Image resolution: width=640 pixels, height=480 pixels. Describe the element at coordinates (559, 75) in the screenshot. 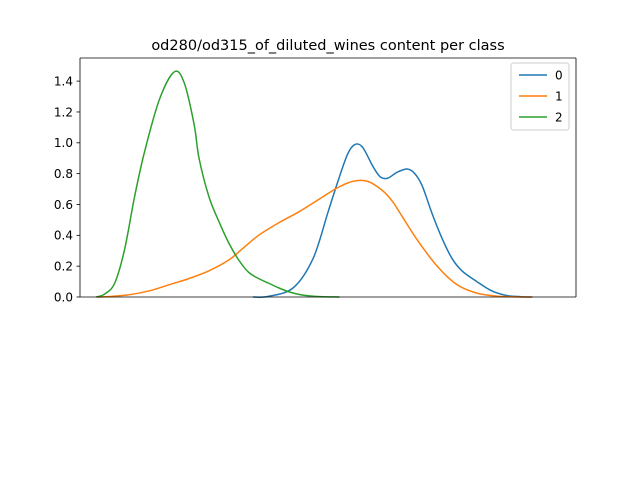

I see `legend-label-0: 0` at that location.